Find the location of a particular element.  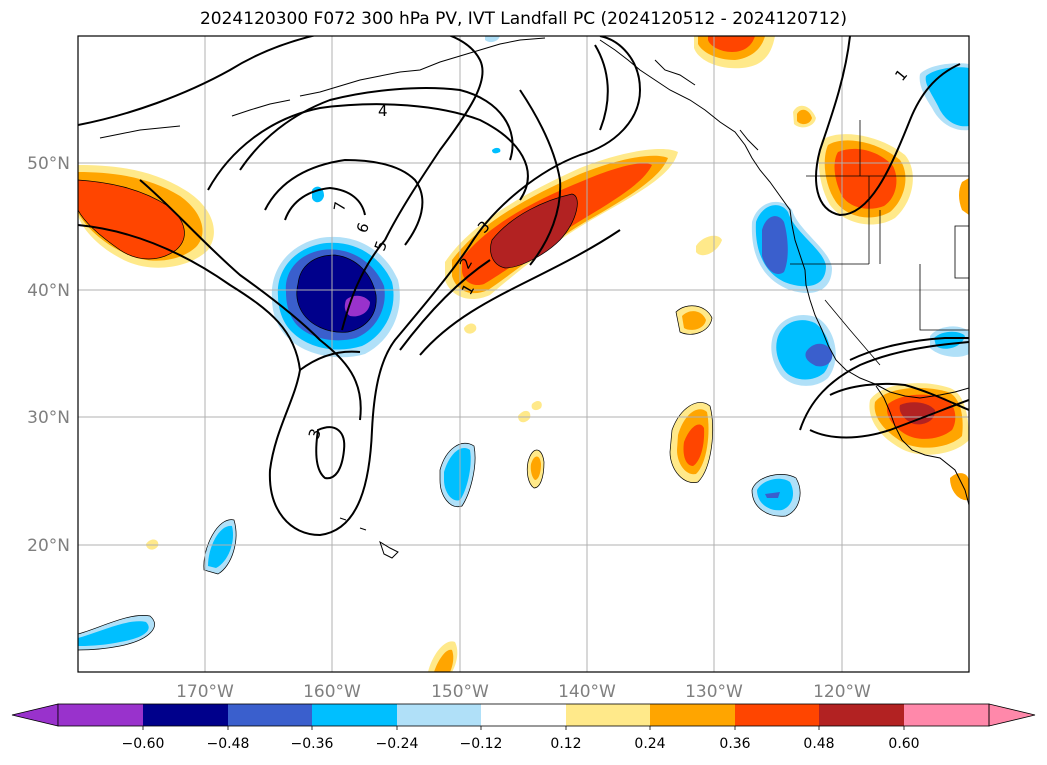

lon-label: 150°W is located at coordinates (460, 692).